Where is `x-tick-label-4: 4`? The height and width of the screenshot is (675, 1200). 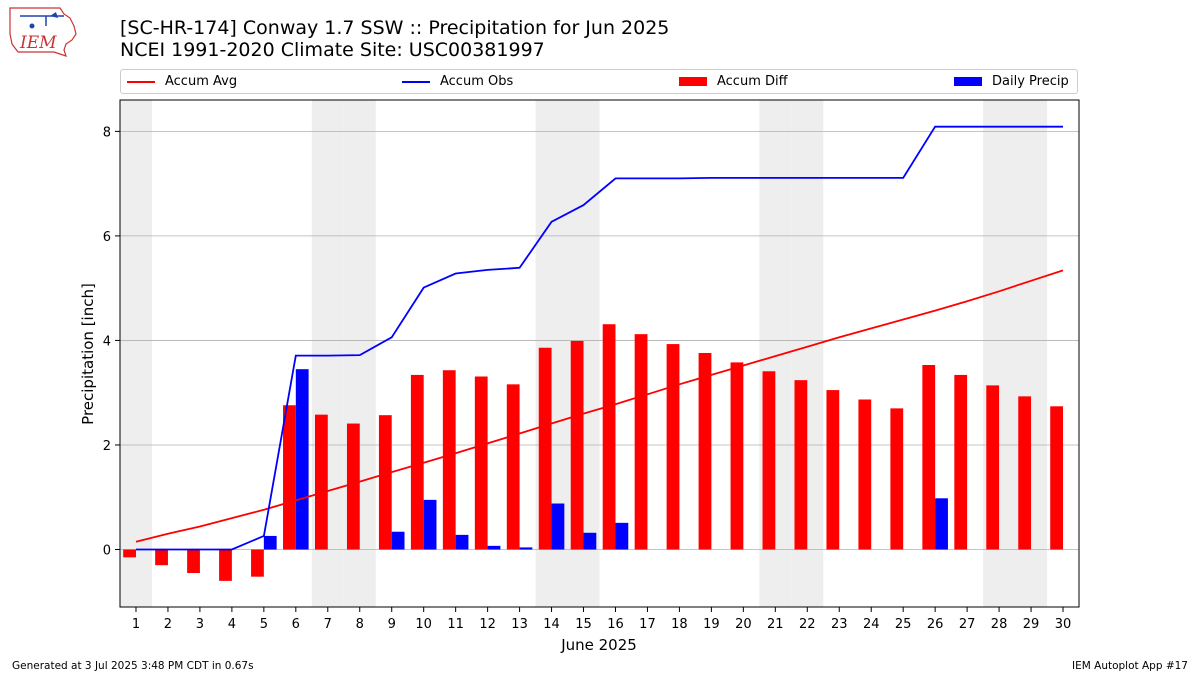
x-tick-label-4: 4 is located at coordinates (232, 624).